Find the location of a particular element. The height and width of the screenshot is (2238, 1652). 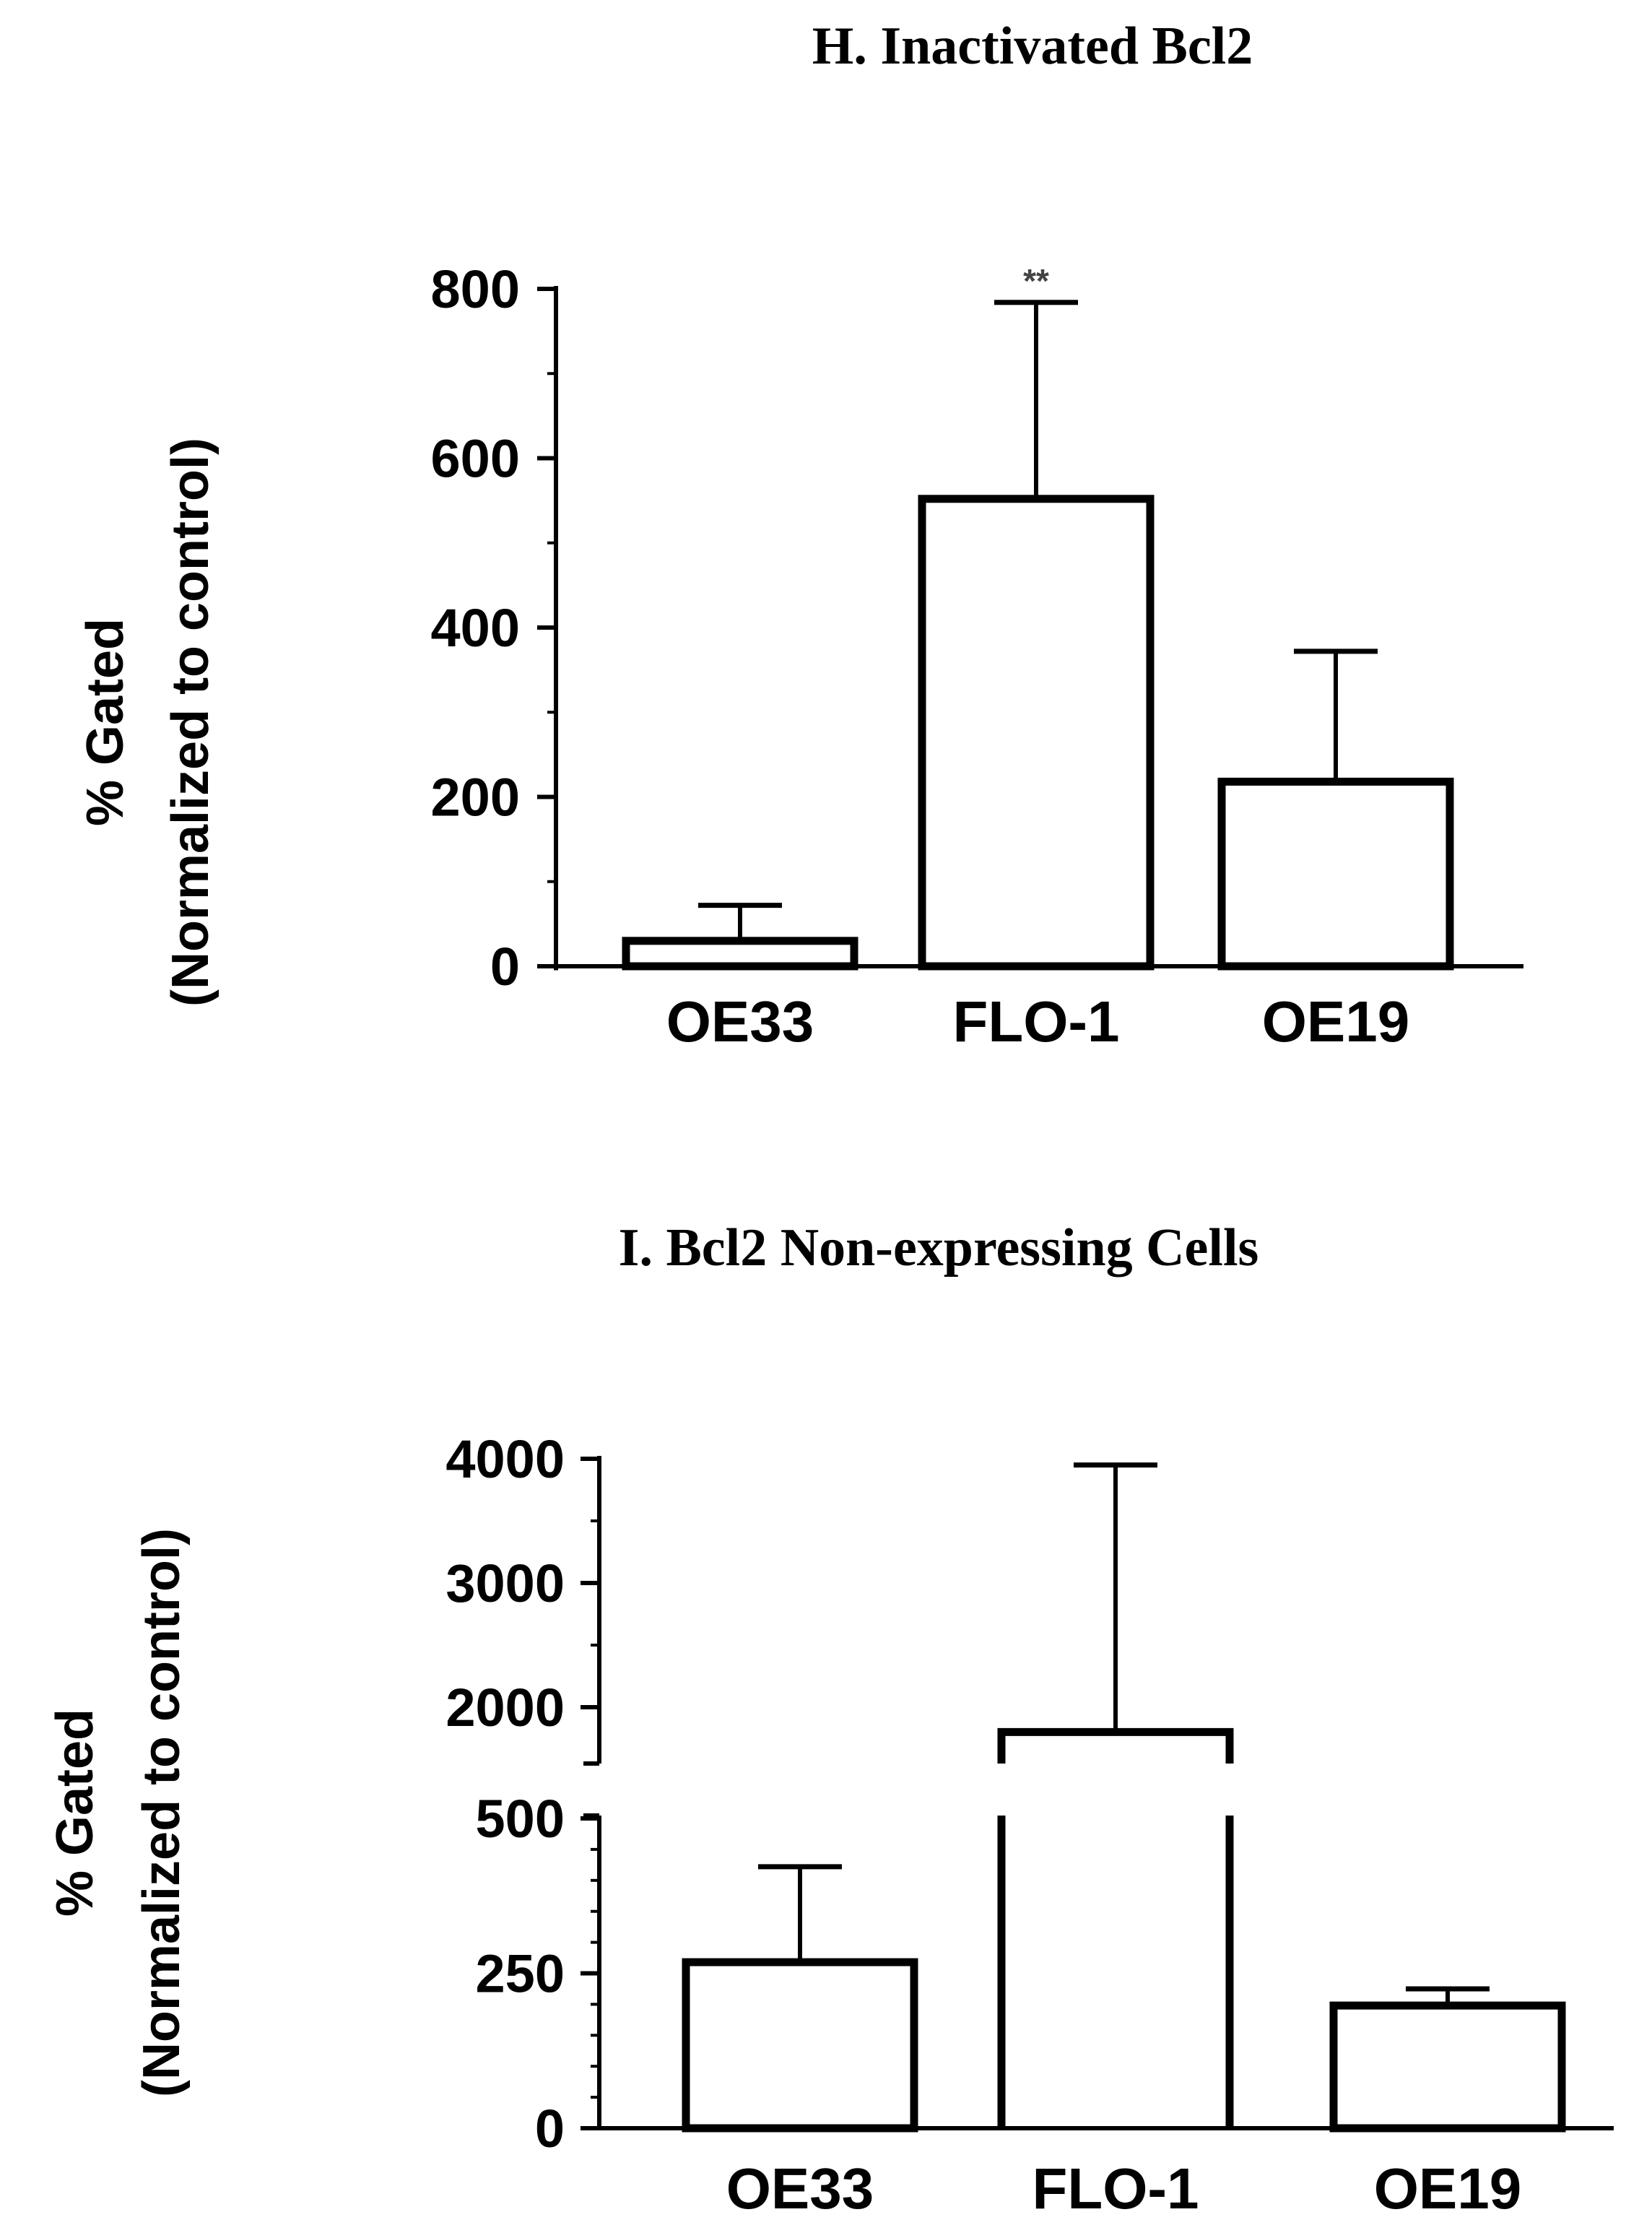

chart-h-bar-oe19 is located at coordinates (1335, 874).